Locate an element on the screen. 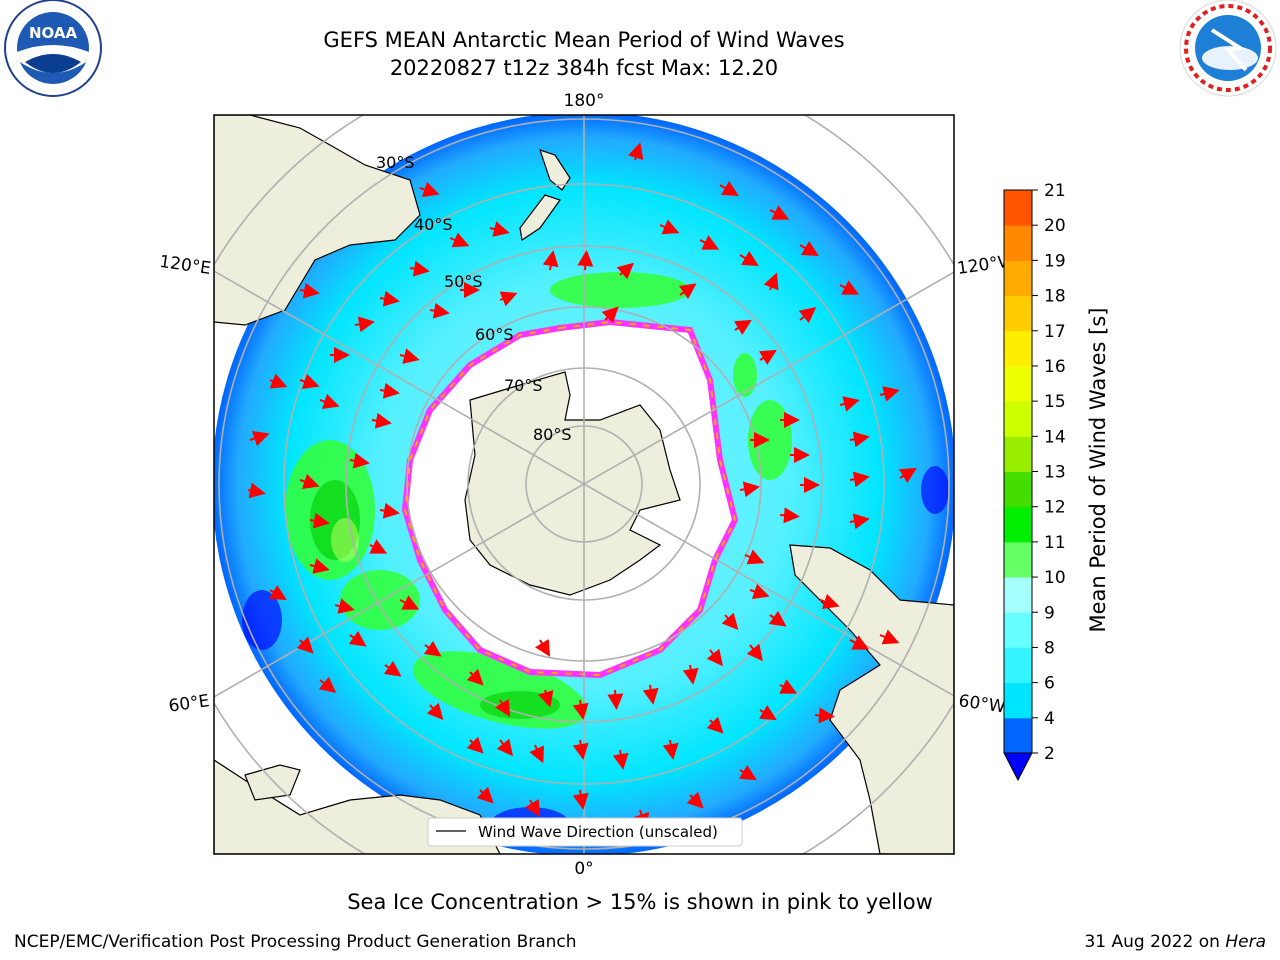  colorbar-tick-label: 18 is located at coordinates (1055, 297).